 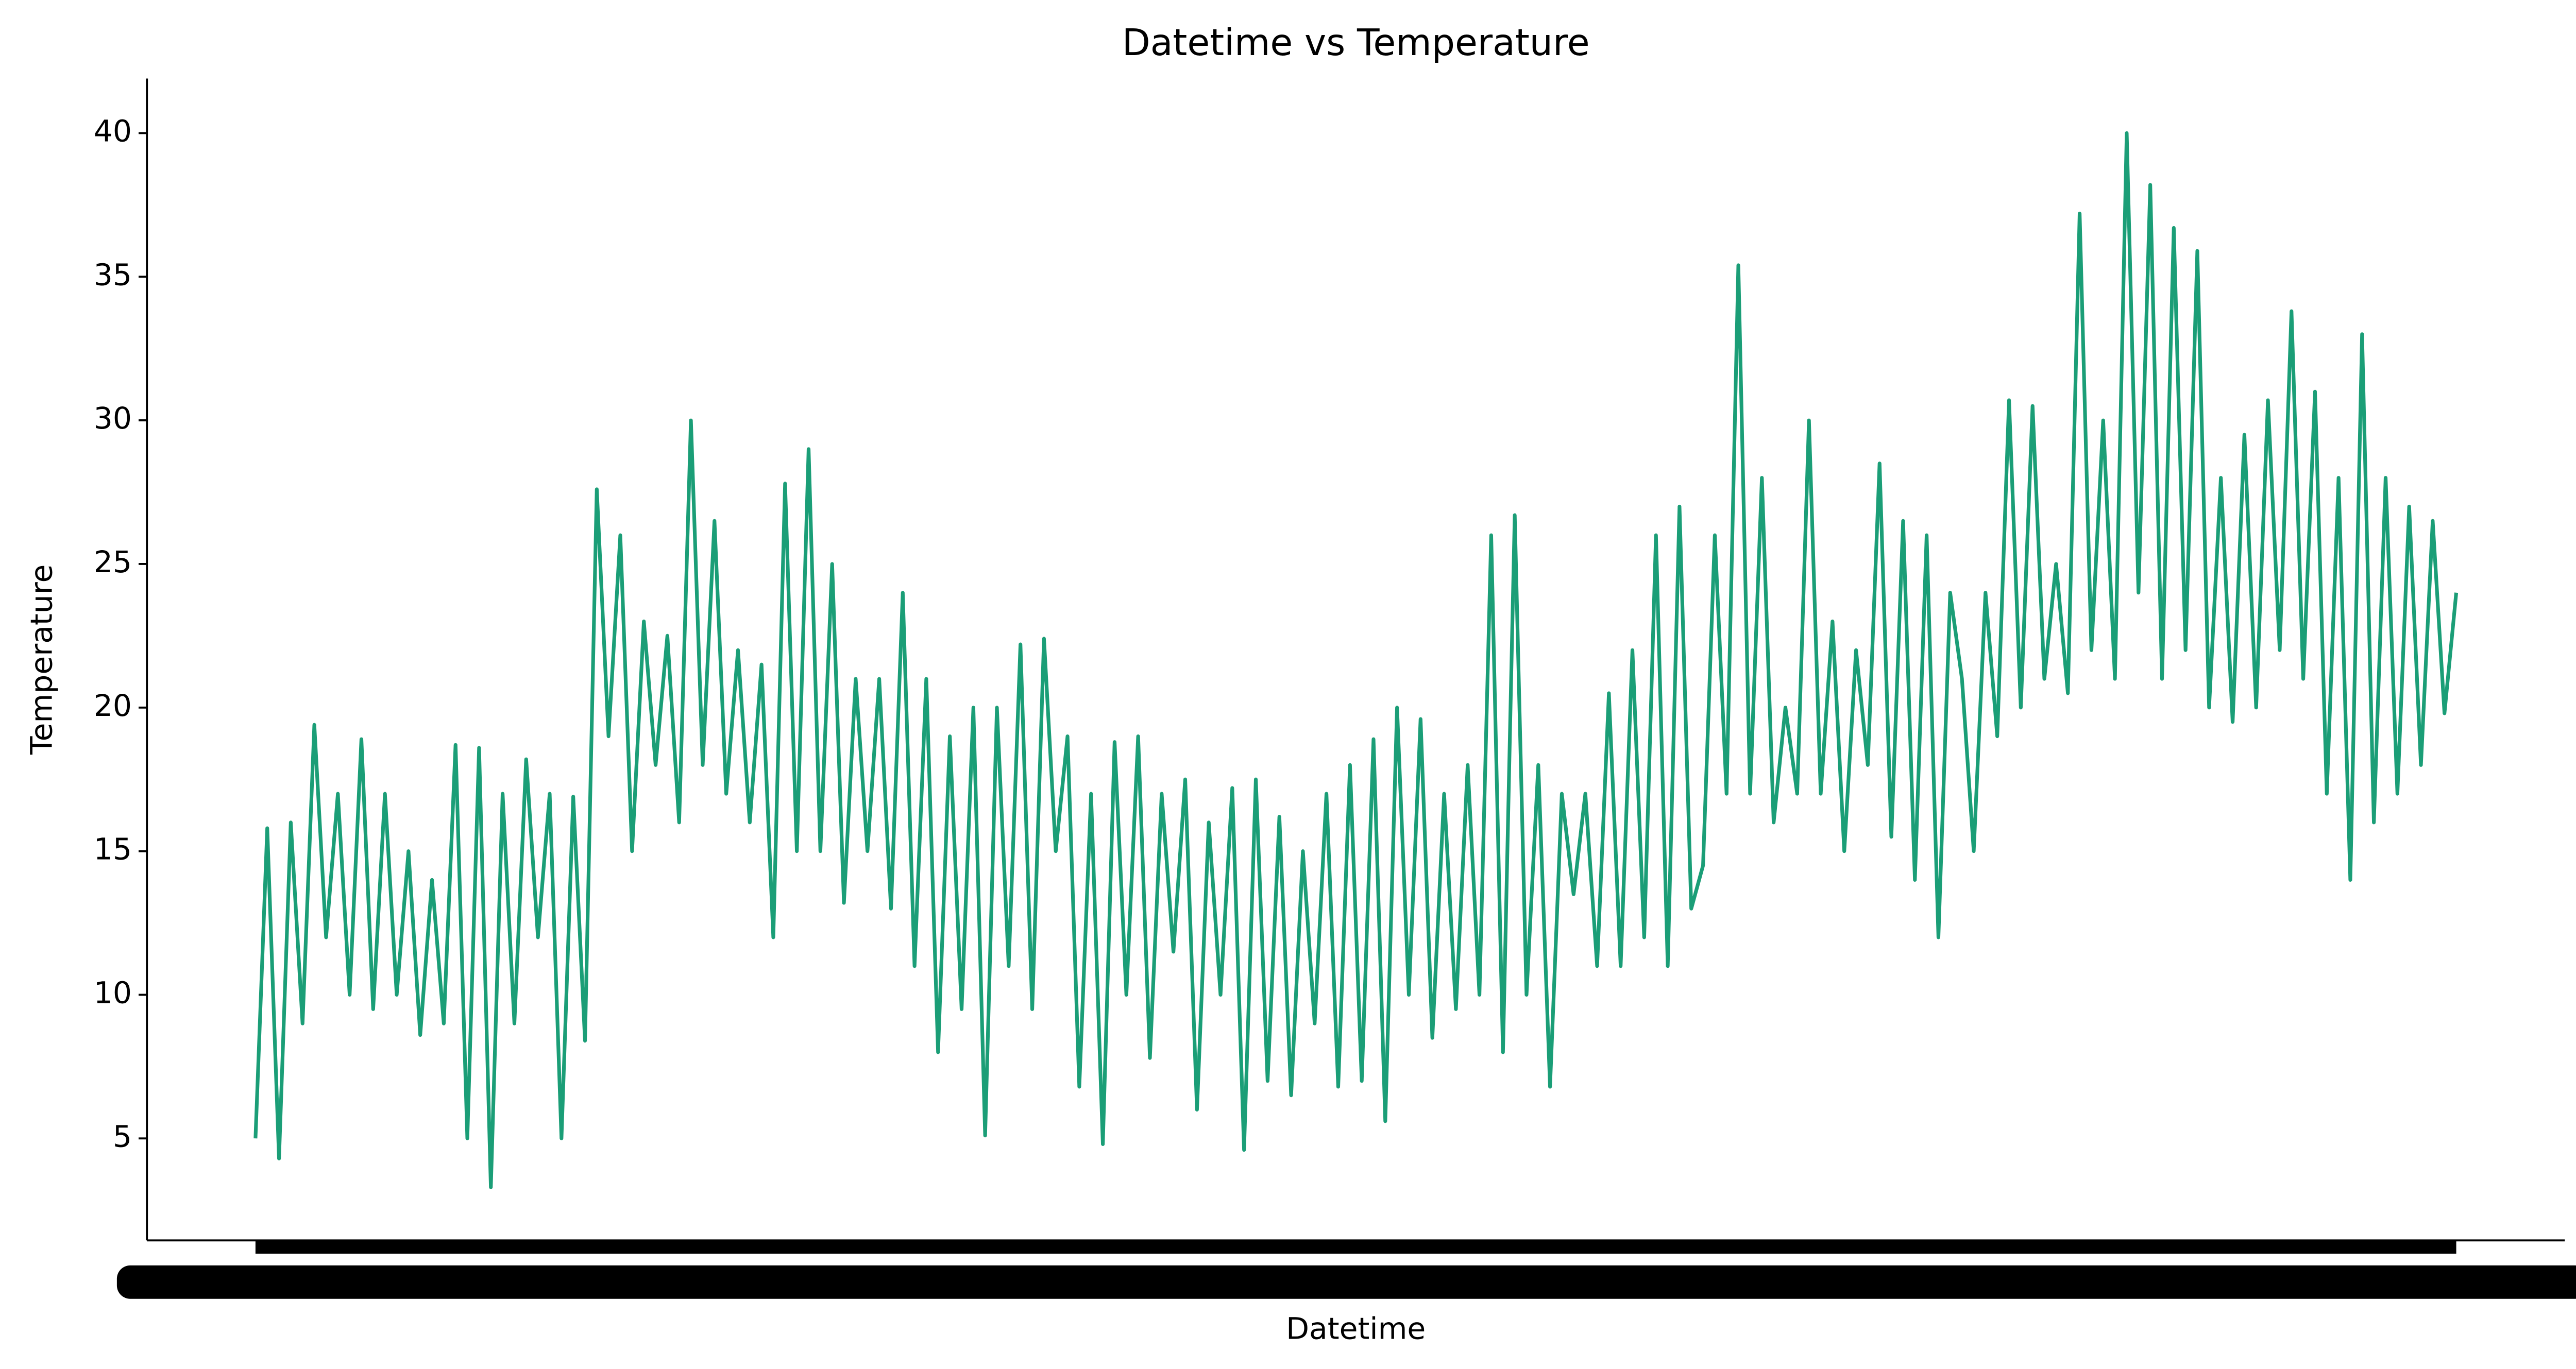 I want to click on y-tick-label: 30, so click(x=113, y=418).